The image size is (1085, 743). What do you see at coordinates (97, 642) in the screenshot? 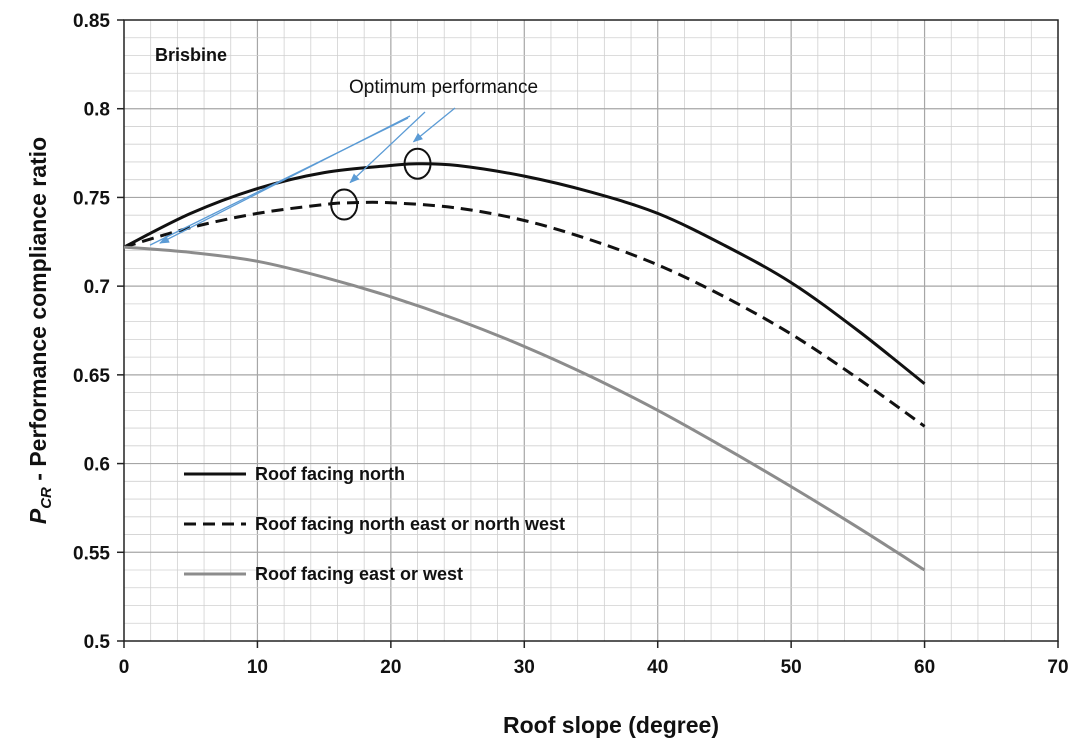
I see `y-tick-label: 0.5` at bounding box center [97, 642].